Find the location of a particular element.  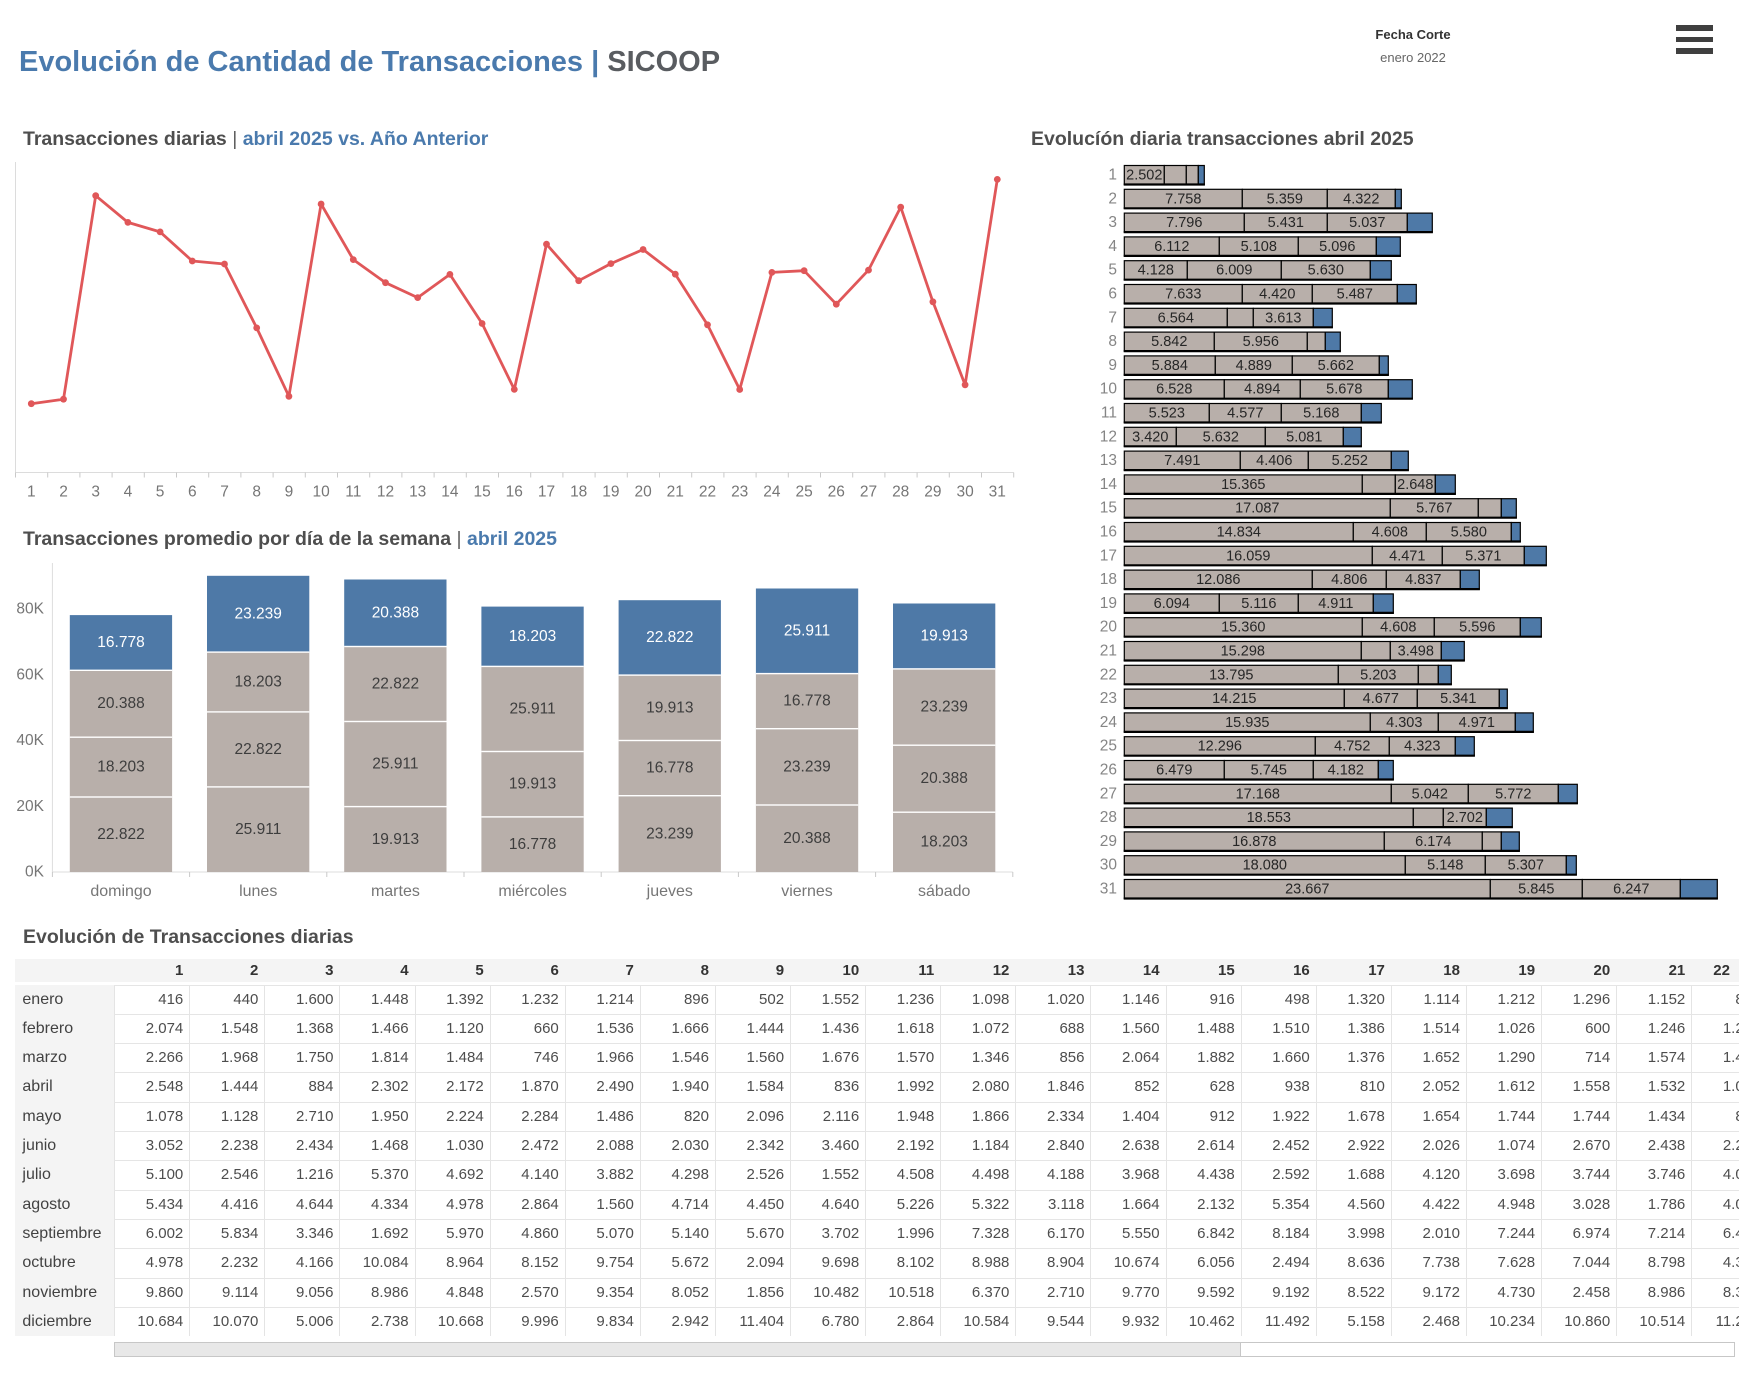

svg-text: 20 is located at coordinates (1109, 627).